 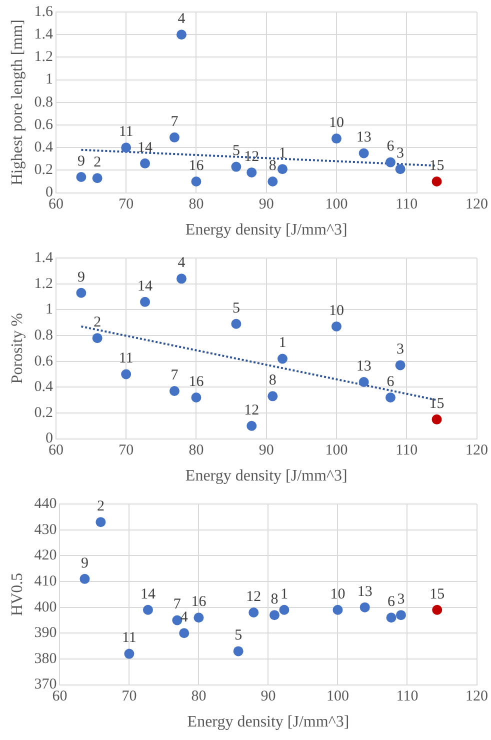 I want to click on y-tick-label: 1.2, so click(x=43, y=284).